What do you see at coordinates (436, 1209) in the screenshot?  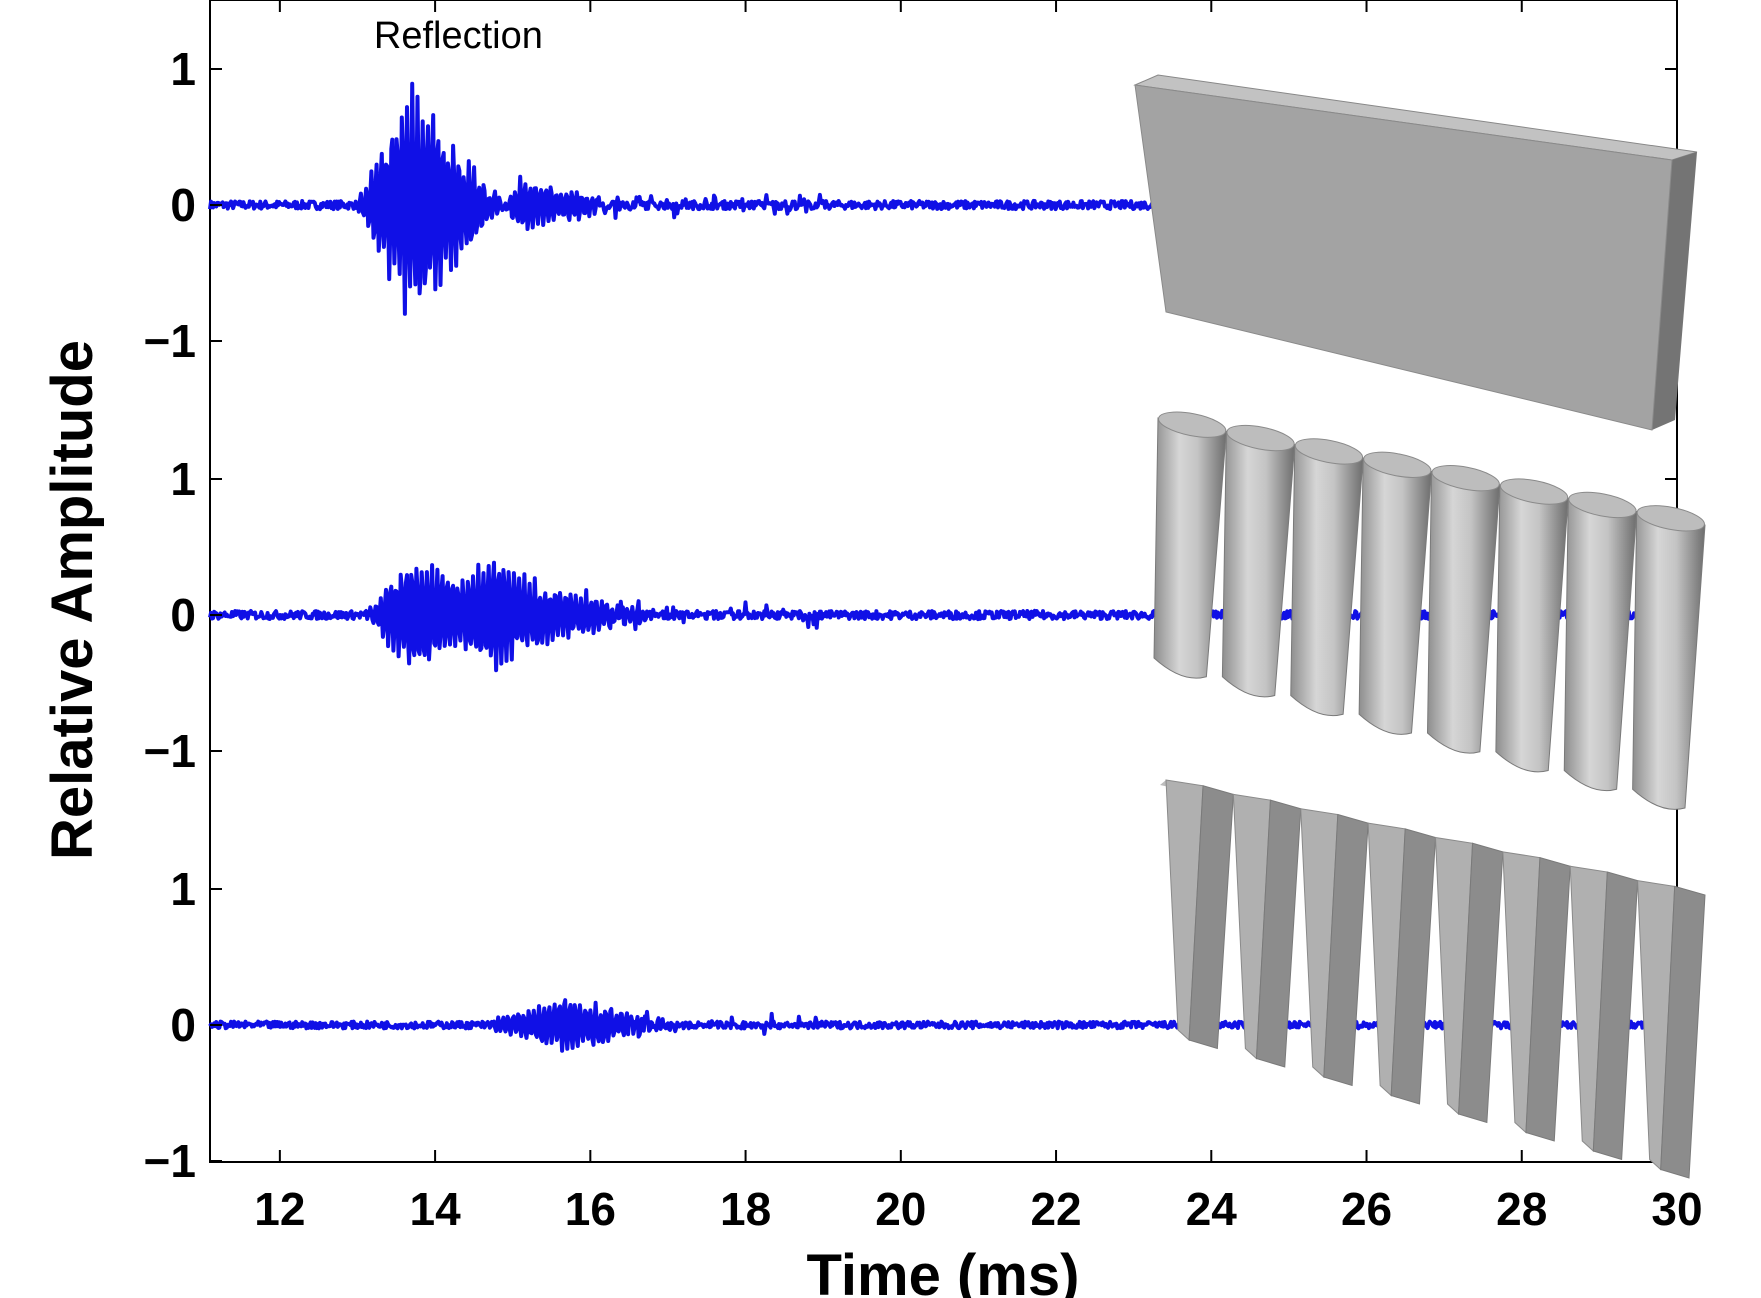 I see `x-tick-label: 14` at bounding box center [436, 1209].